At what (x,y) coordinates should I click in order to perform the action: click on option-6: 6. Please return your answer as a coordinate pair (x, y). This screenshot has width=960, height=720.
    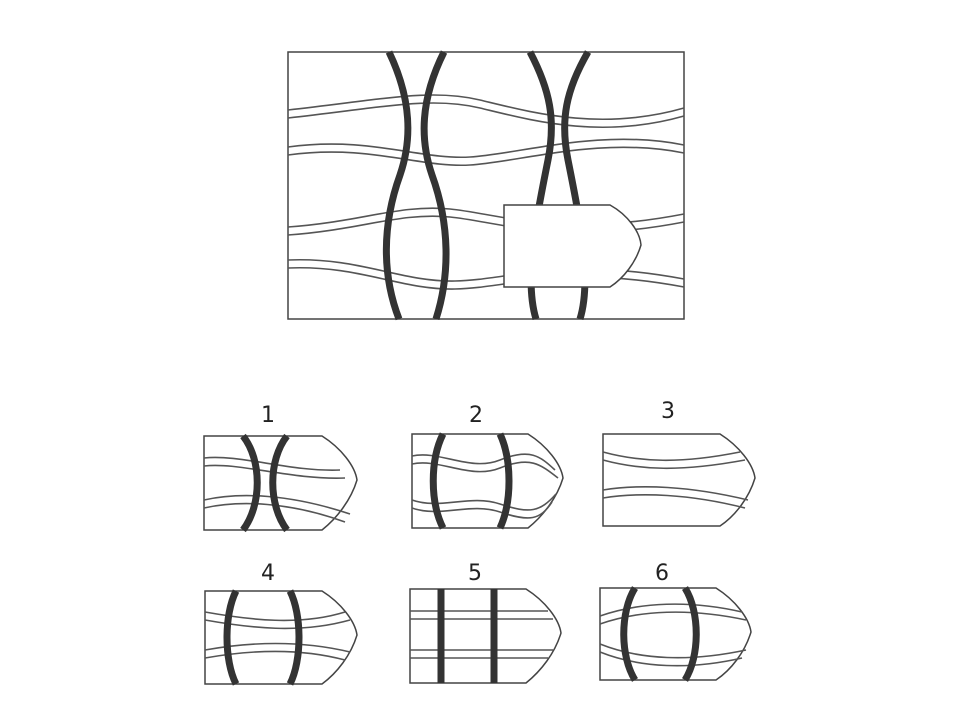
    Looking at the image, I should click on (675, 621).